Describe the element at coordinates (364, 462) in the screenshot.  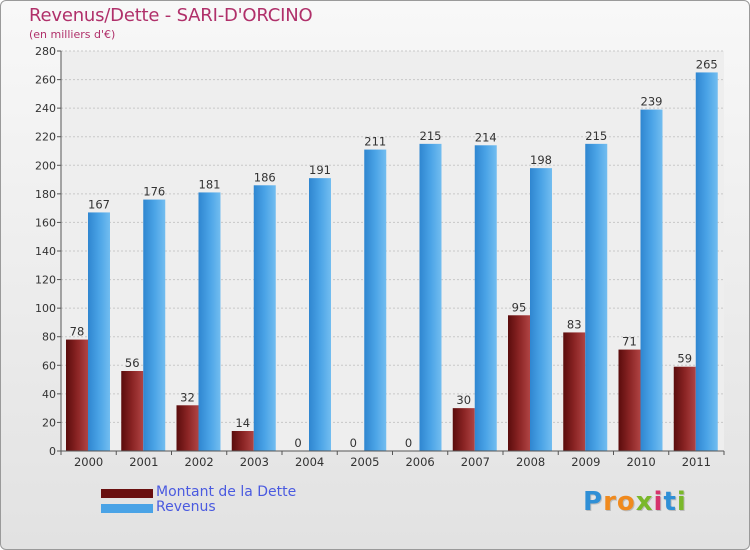
I see `x-tick-label-2005: 2005` at that location.